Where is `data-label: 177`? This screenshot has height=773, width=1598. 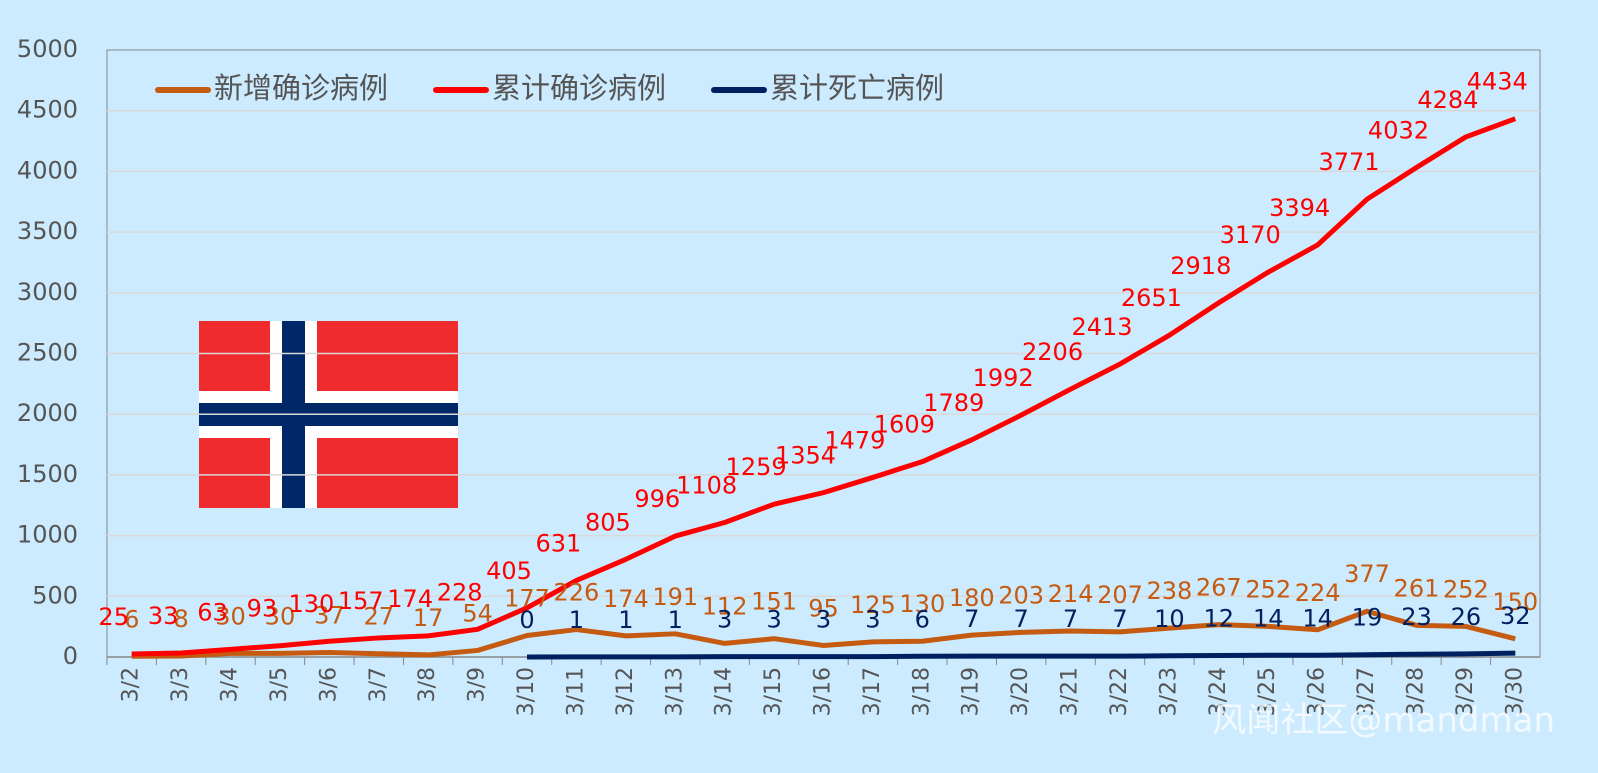
data-label: 177 is located at coordinates (527, 599).